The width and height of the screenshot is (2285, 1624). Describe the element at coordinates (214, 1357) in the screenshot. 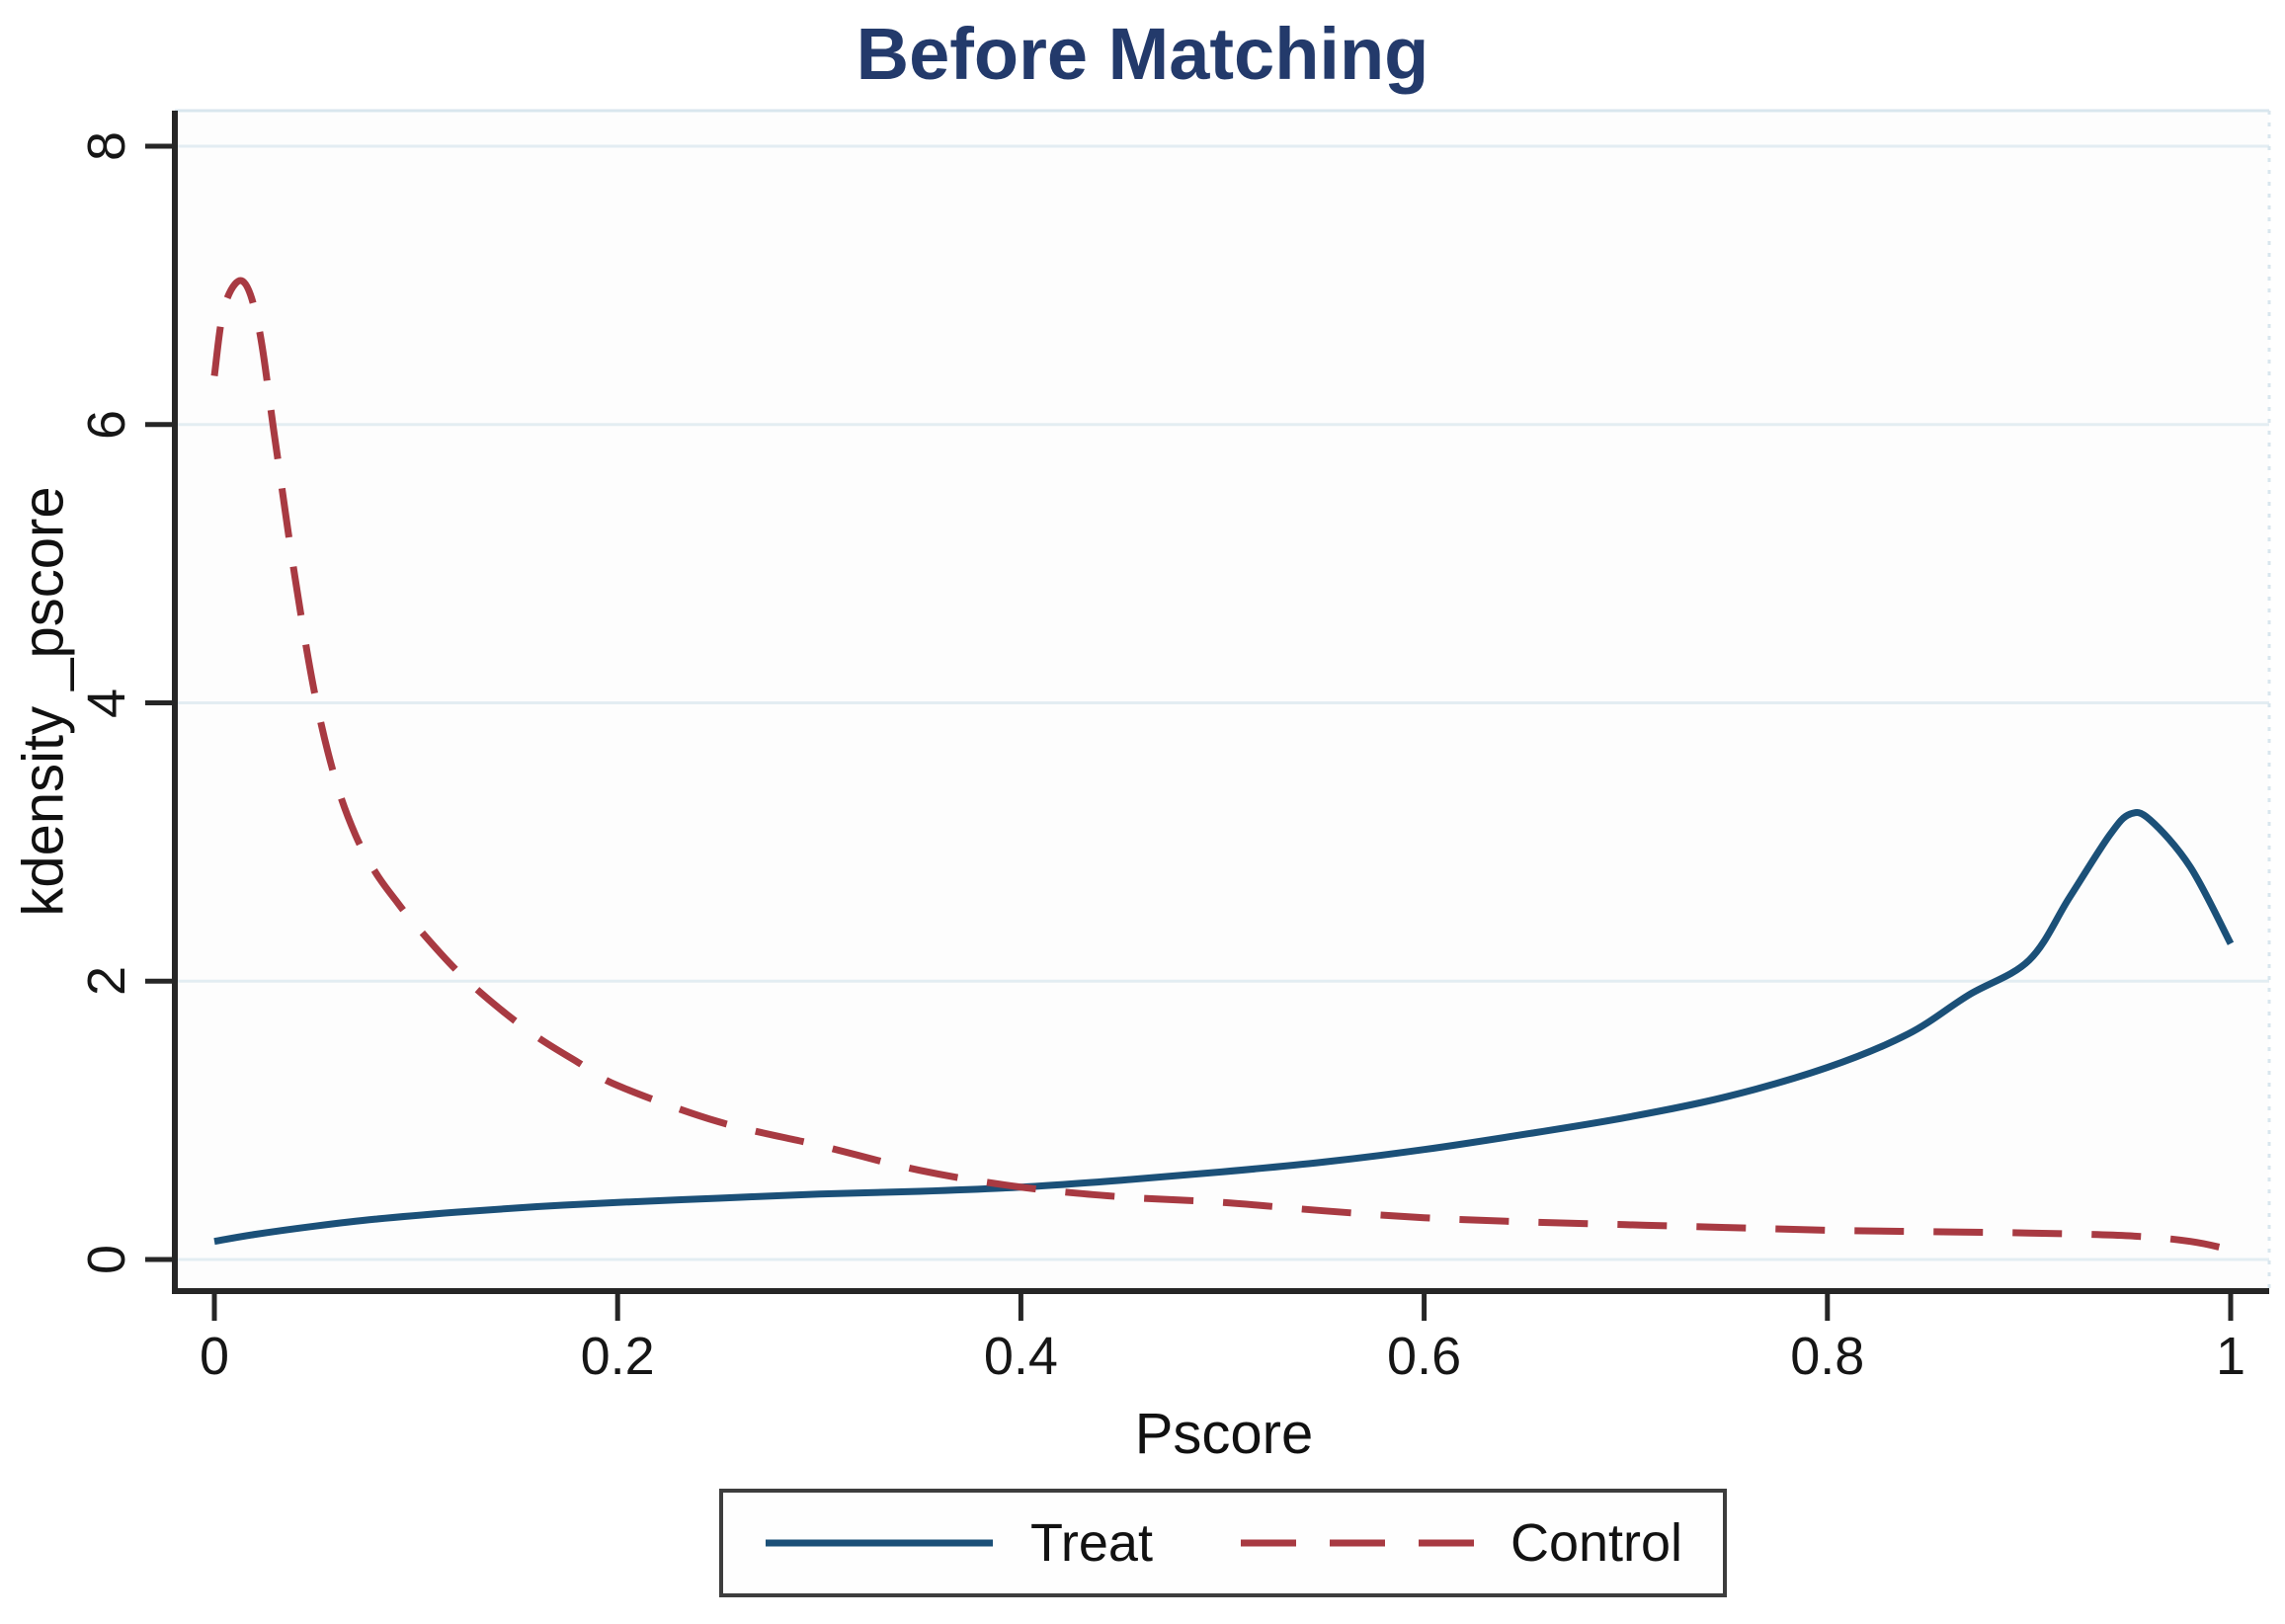

I see `x-tick-label: 0` at that location.